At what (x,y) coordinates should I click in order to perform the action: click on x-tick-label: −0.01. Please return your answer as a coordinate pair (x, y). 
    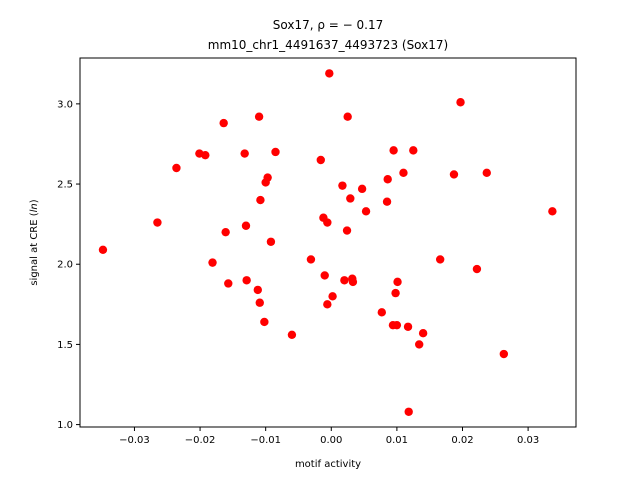
    Looking at the image, I should click on (265, 440).